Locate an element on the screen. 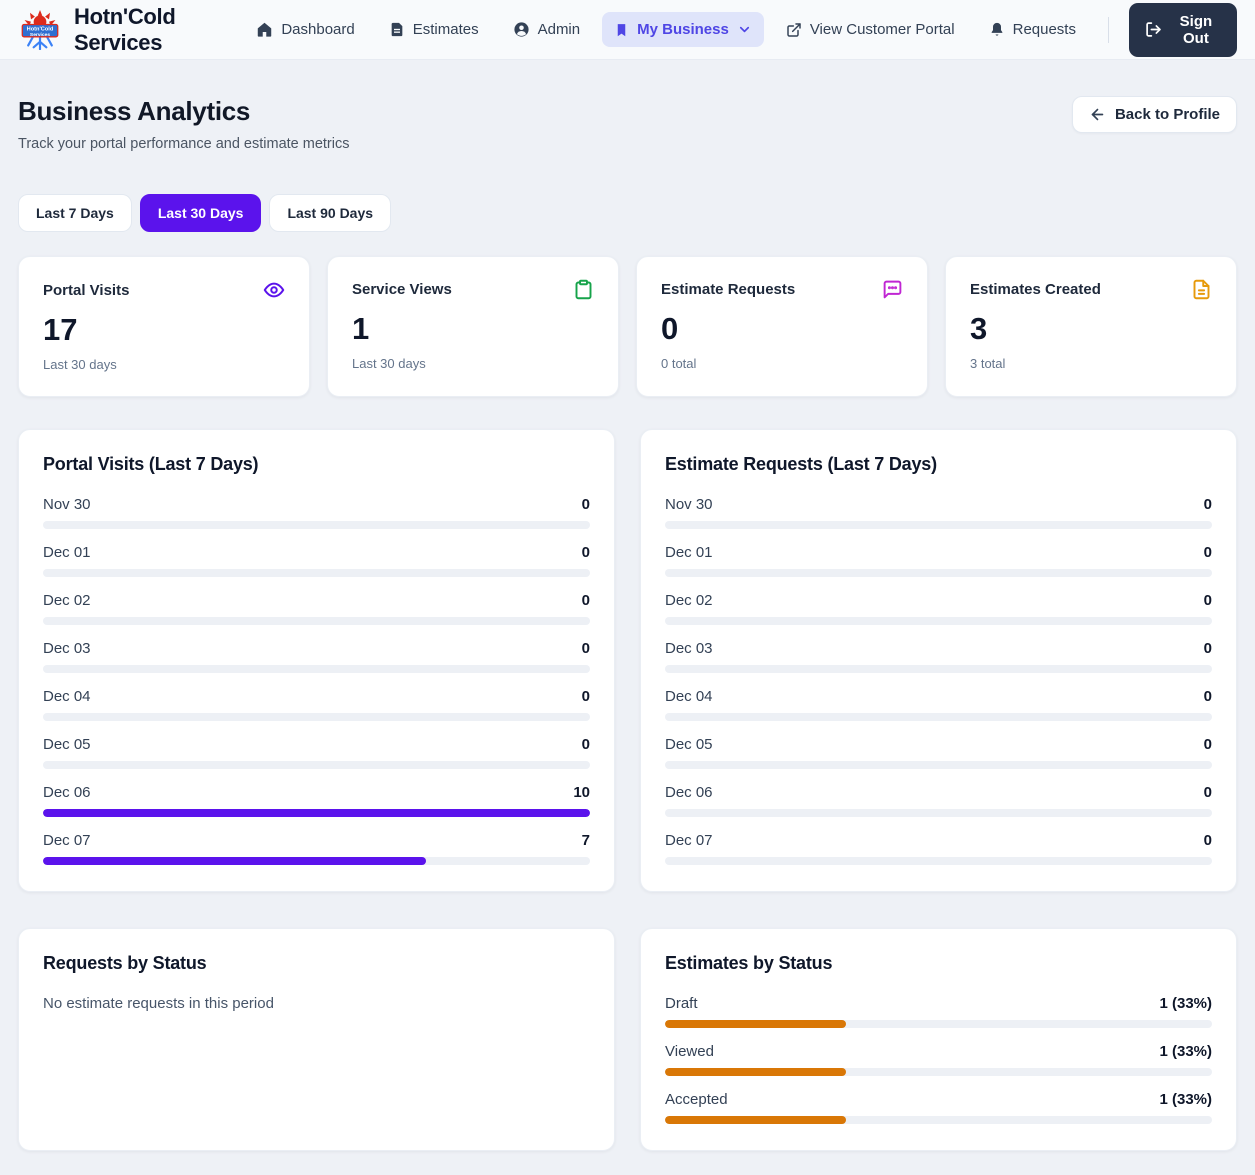 This screenshot has height=1175, width=1255. brand-name: Hotn'Cold Services is located at coordinates (125, 29).